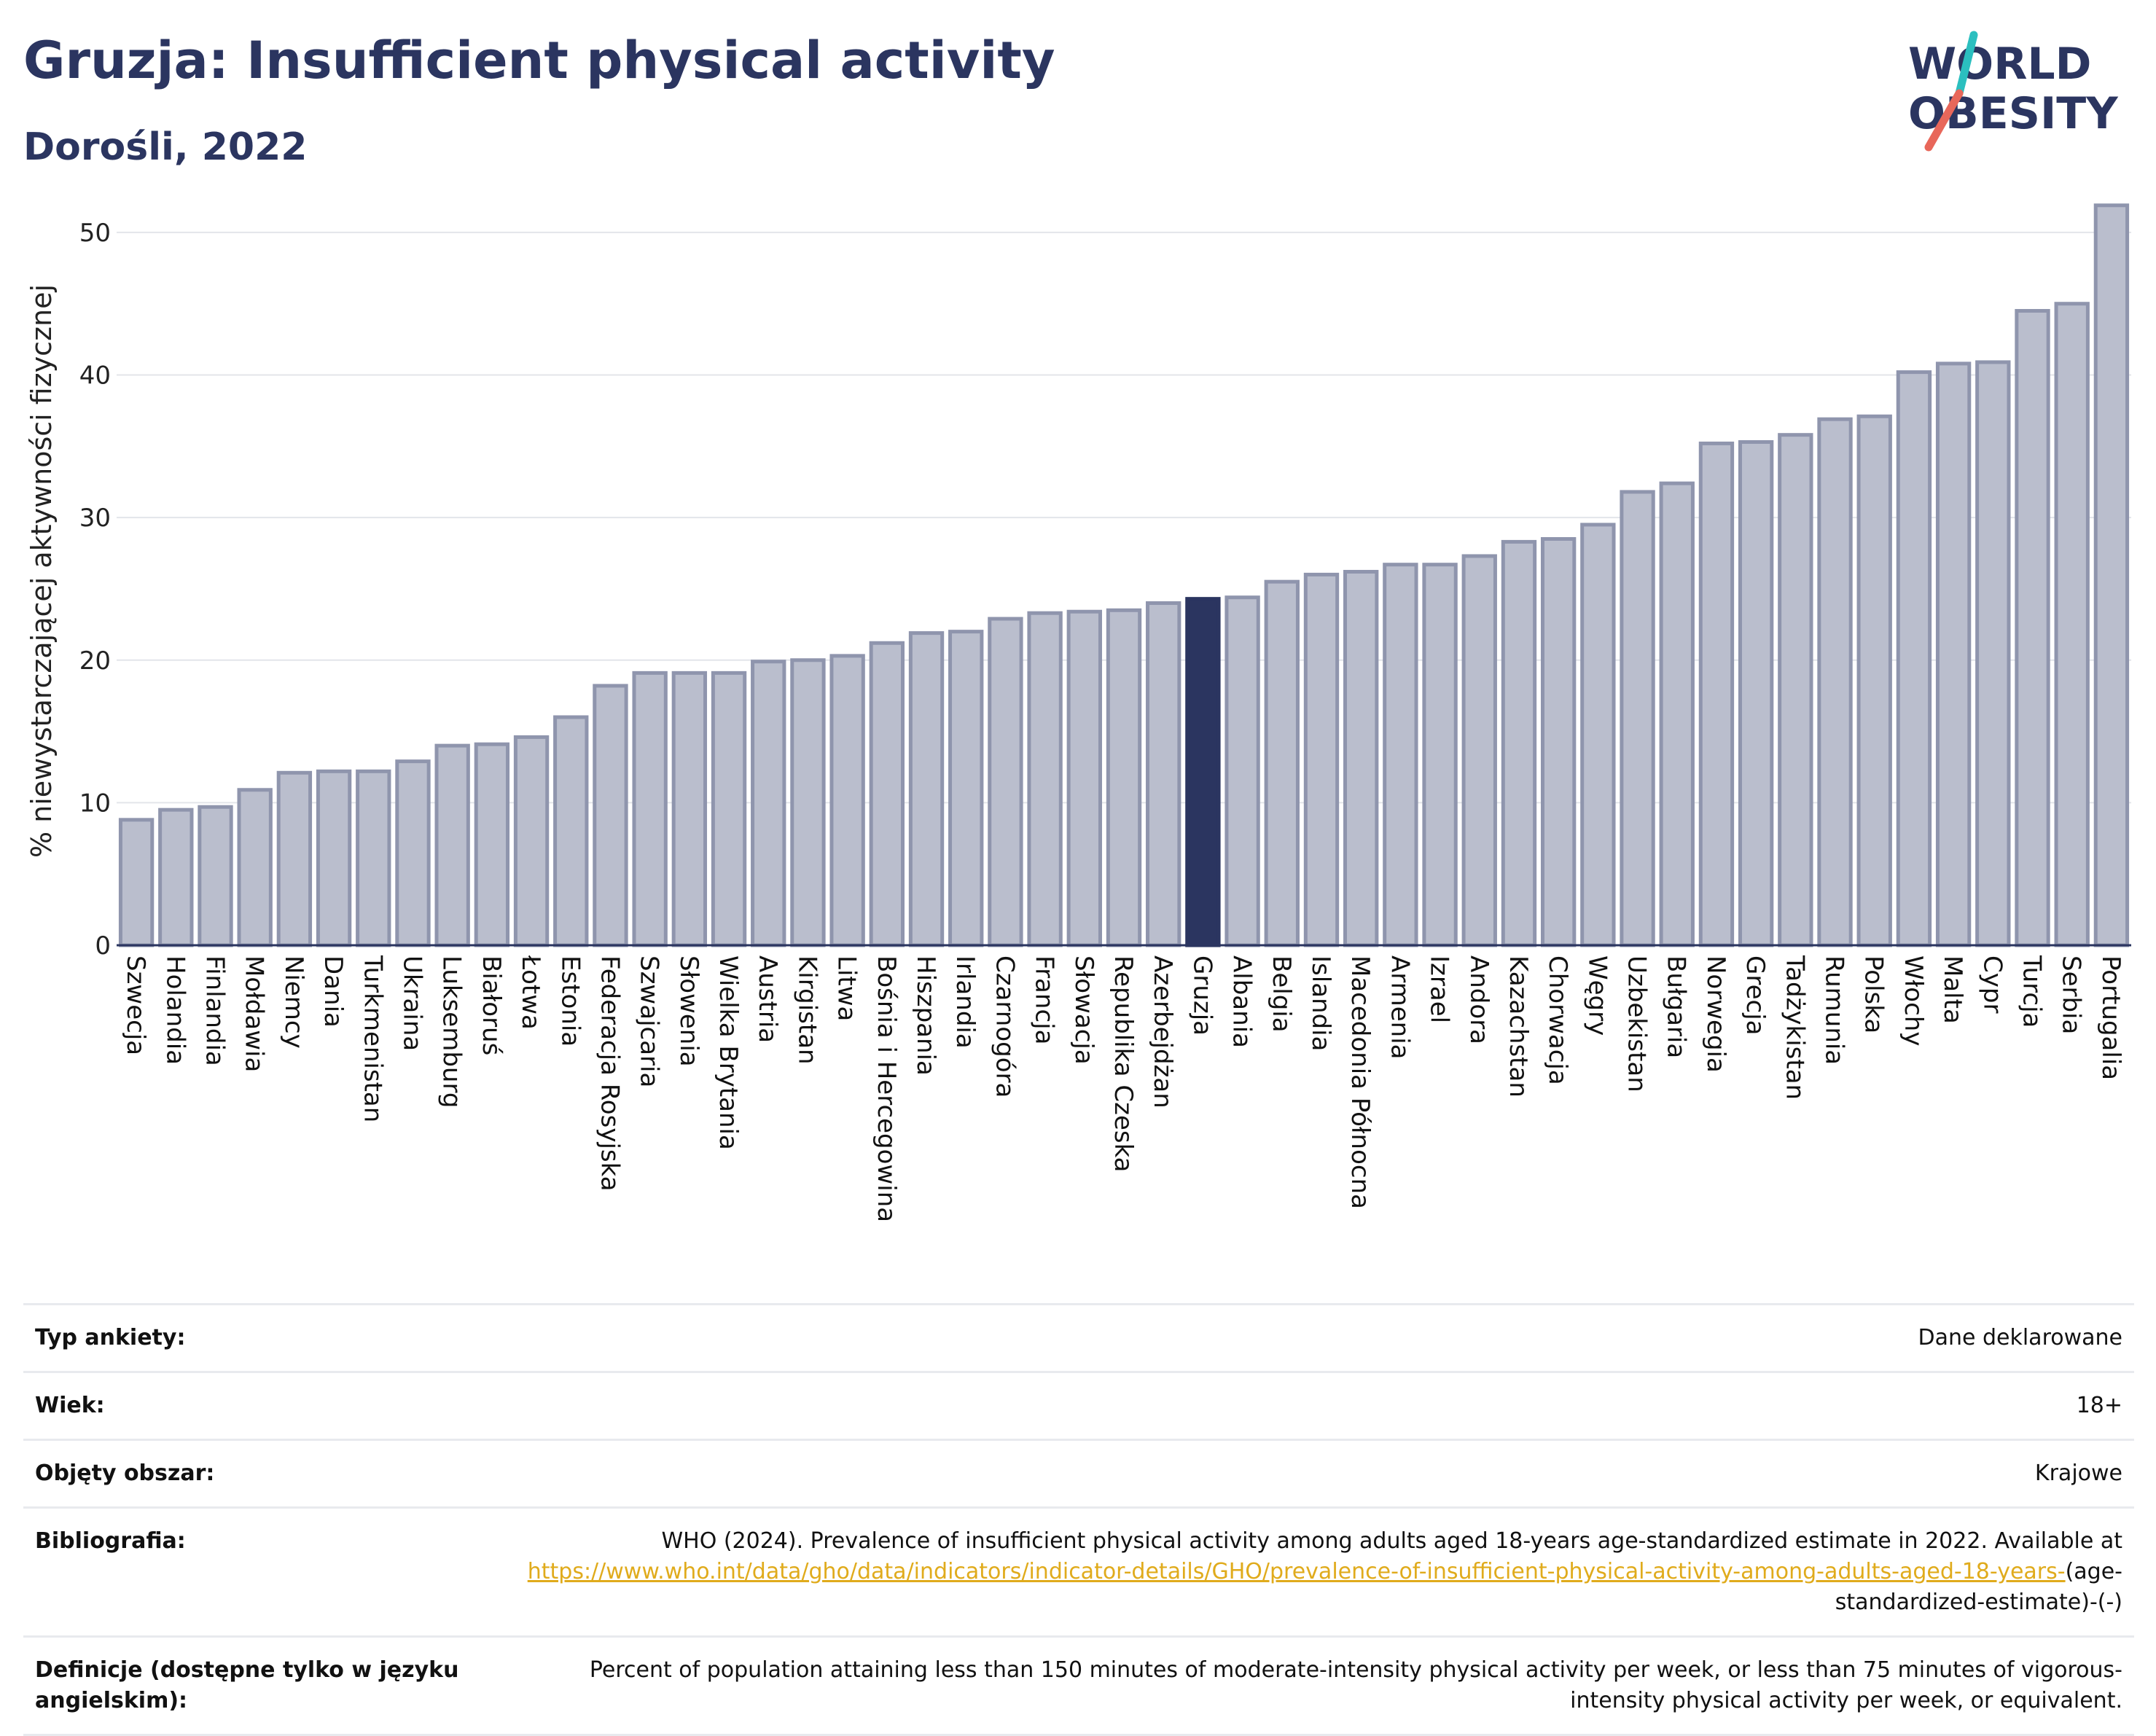 The height and width of the screenshot is (1736, 2156). Describe the element at coordinates (111, 1541) in the screenshot. I see `meta-label: Bibliografia:` at that location.